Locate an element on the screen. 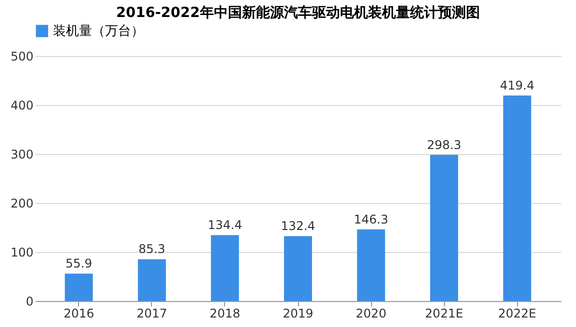 This screenshot has height=327, width=576. x-tick-label: 2021E is located at coordinates (444, 313).